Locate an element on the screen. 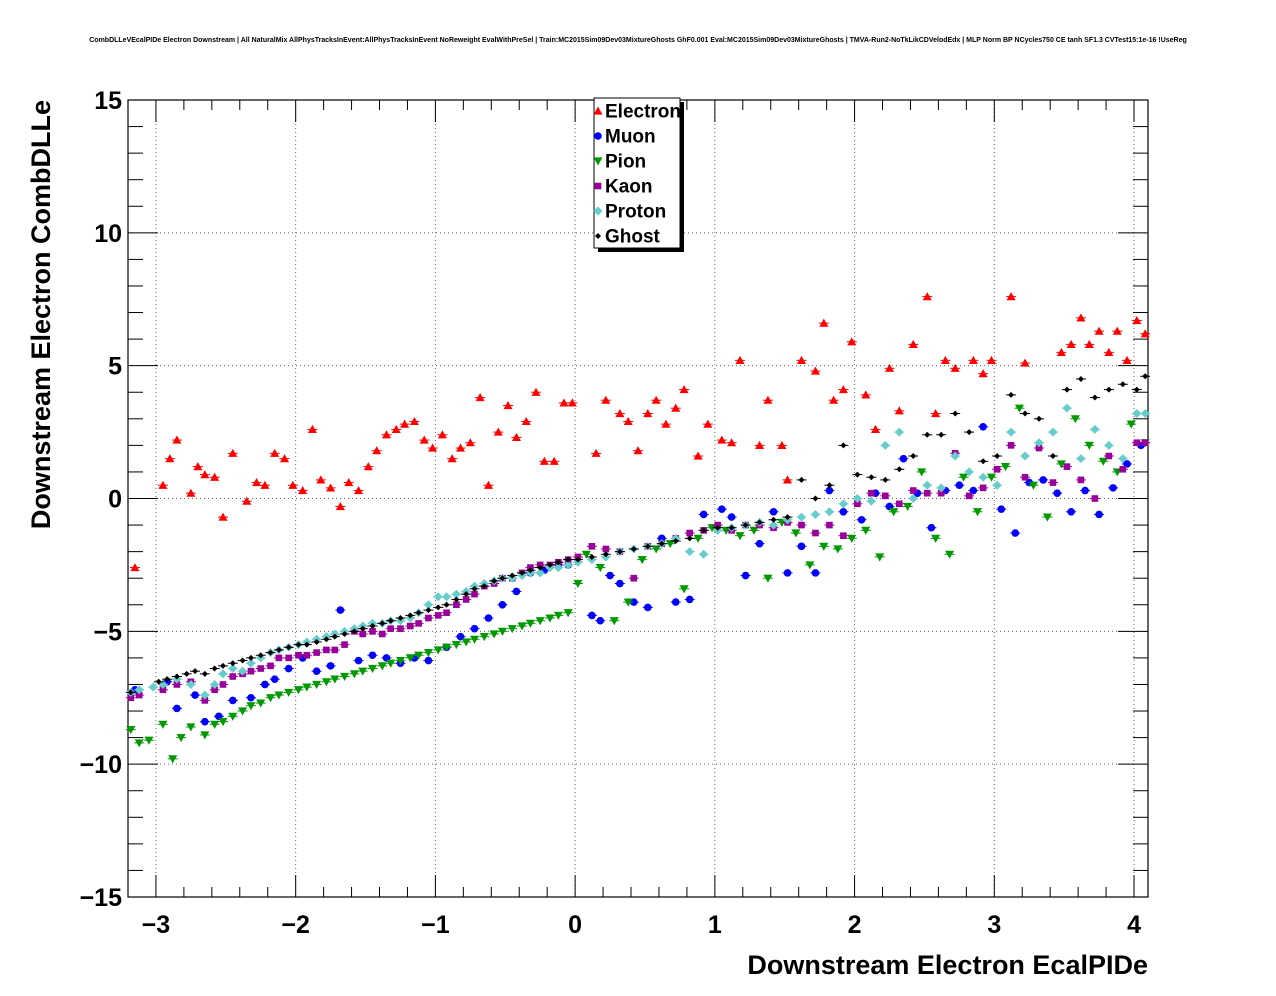 The width and height of the screenshot is (1276, 996). legend-marker-proton is located at coordinates (598, 211).